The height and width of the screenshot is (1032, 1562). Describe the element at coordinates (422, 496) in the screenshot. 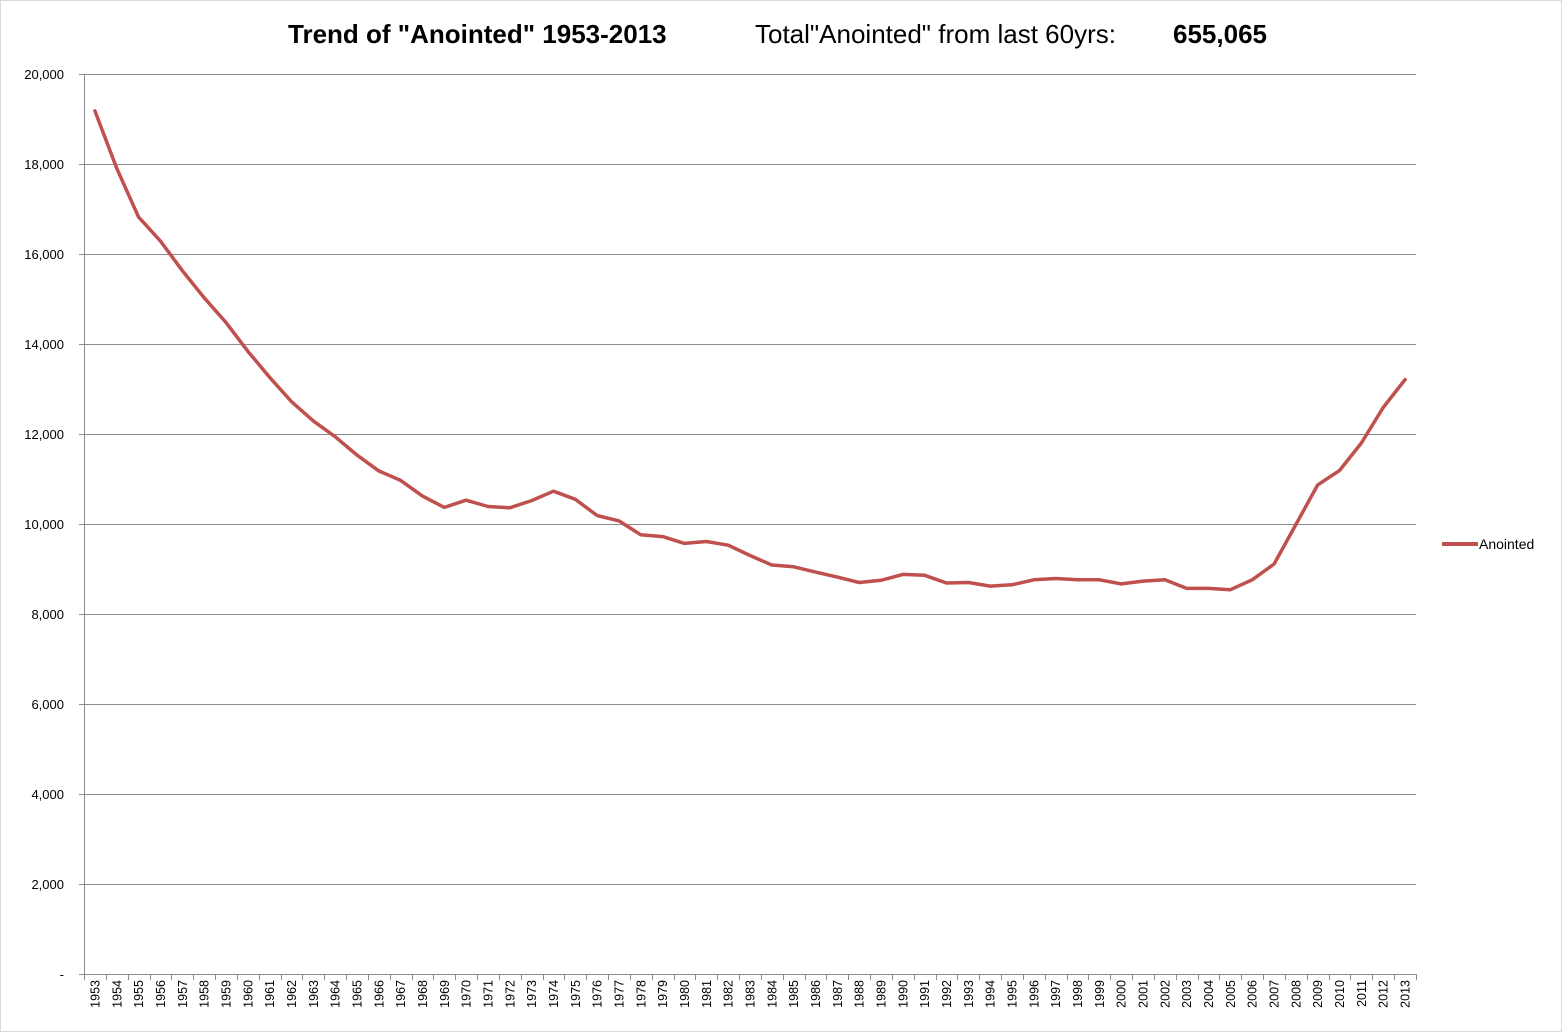

I see `data-point-1968` at that location.